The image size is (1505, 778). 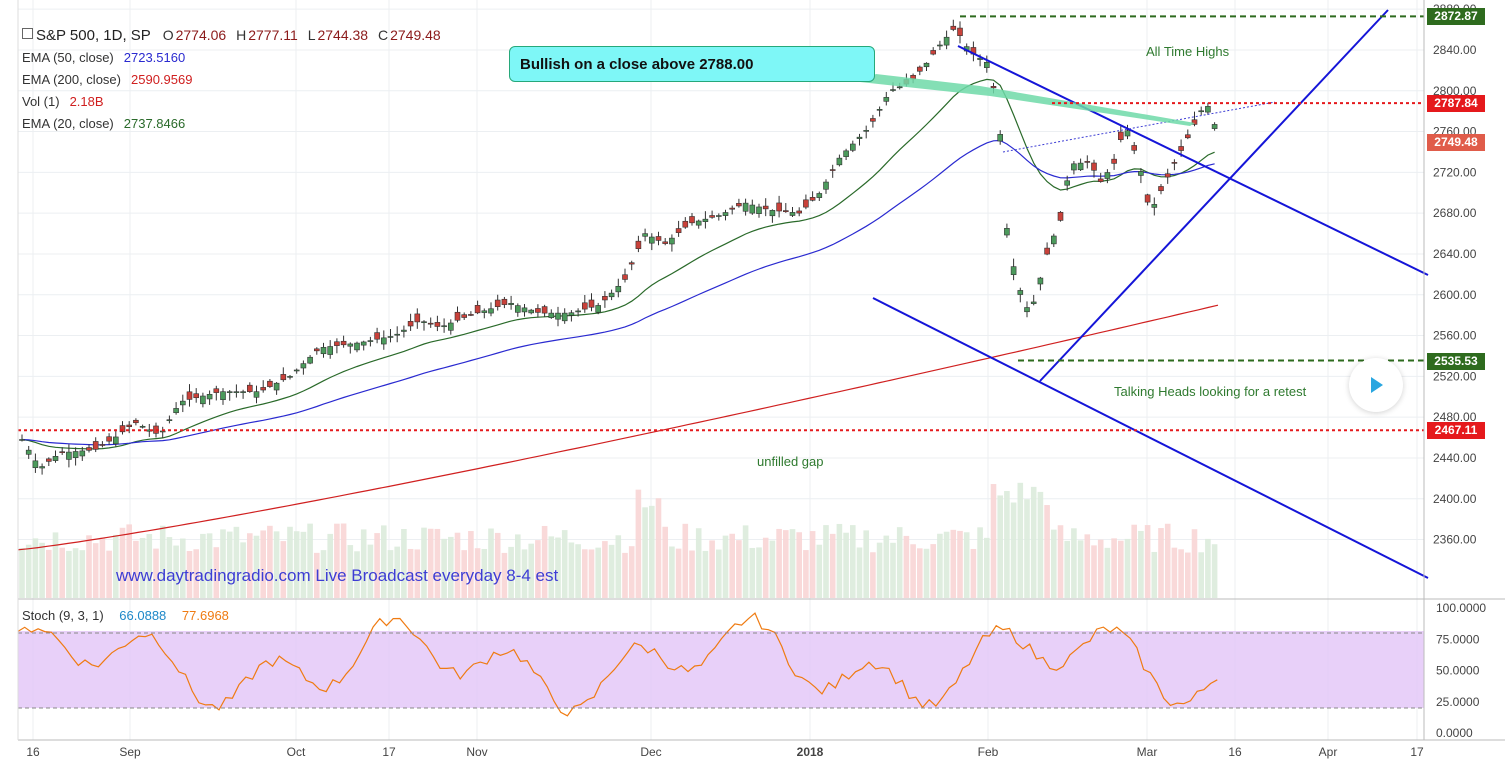 I want to click on y-tick-label: 2640.00, so click(x=1455, y=254).